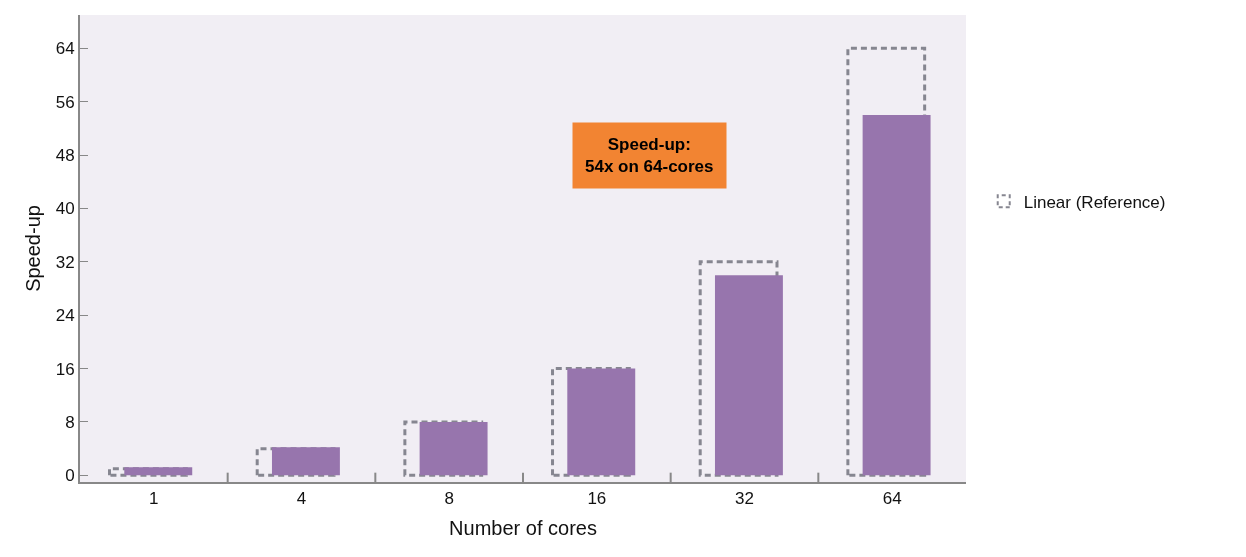  I want to click on y-tick-label: 8, so click(70, 422).